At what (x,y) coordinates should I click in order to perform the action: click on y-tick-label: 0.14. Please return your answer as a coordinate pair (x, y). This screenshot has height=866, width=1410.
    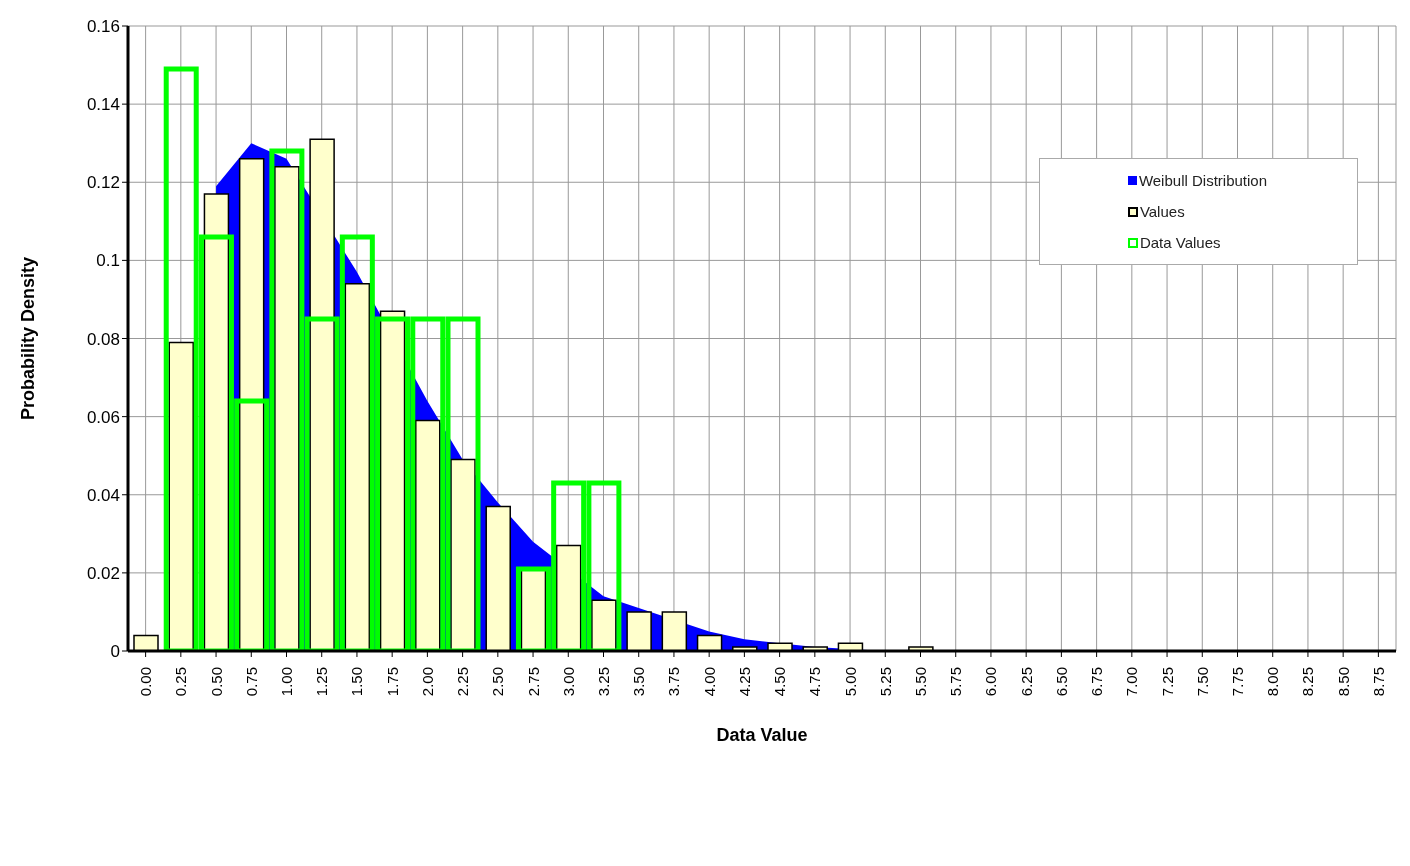
    Looking at the image, I should click on (103, 105).